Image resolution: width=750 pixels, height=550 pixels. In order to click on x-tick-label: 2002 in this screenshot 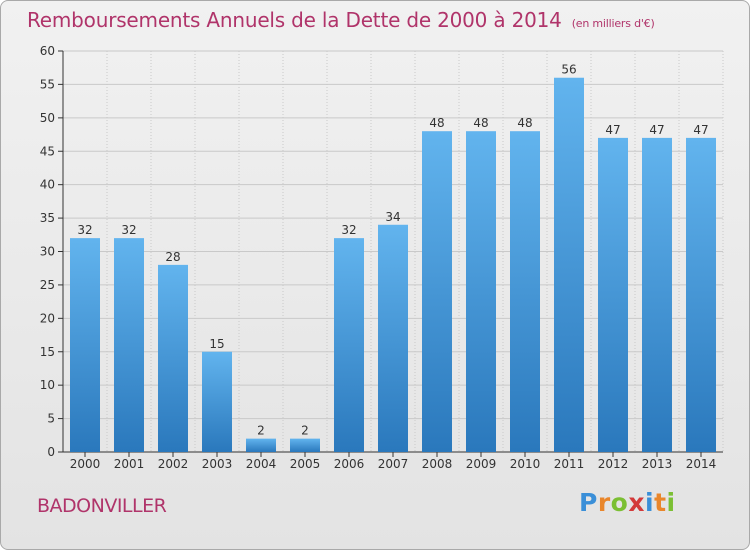, I will do `click(173, 464)`.